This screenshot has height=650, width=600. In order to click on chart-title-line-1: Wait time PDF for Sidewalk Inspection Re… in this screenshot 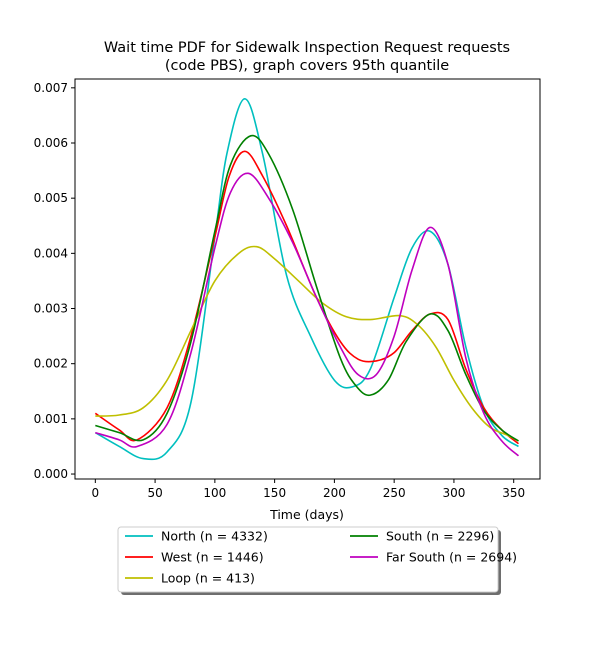, I will do `click(307, 48)`.